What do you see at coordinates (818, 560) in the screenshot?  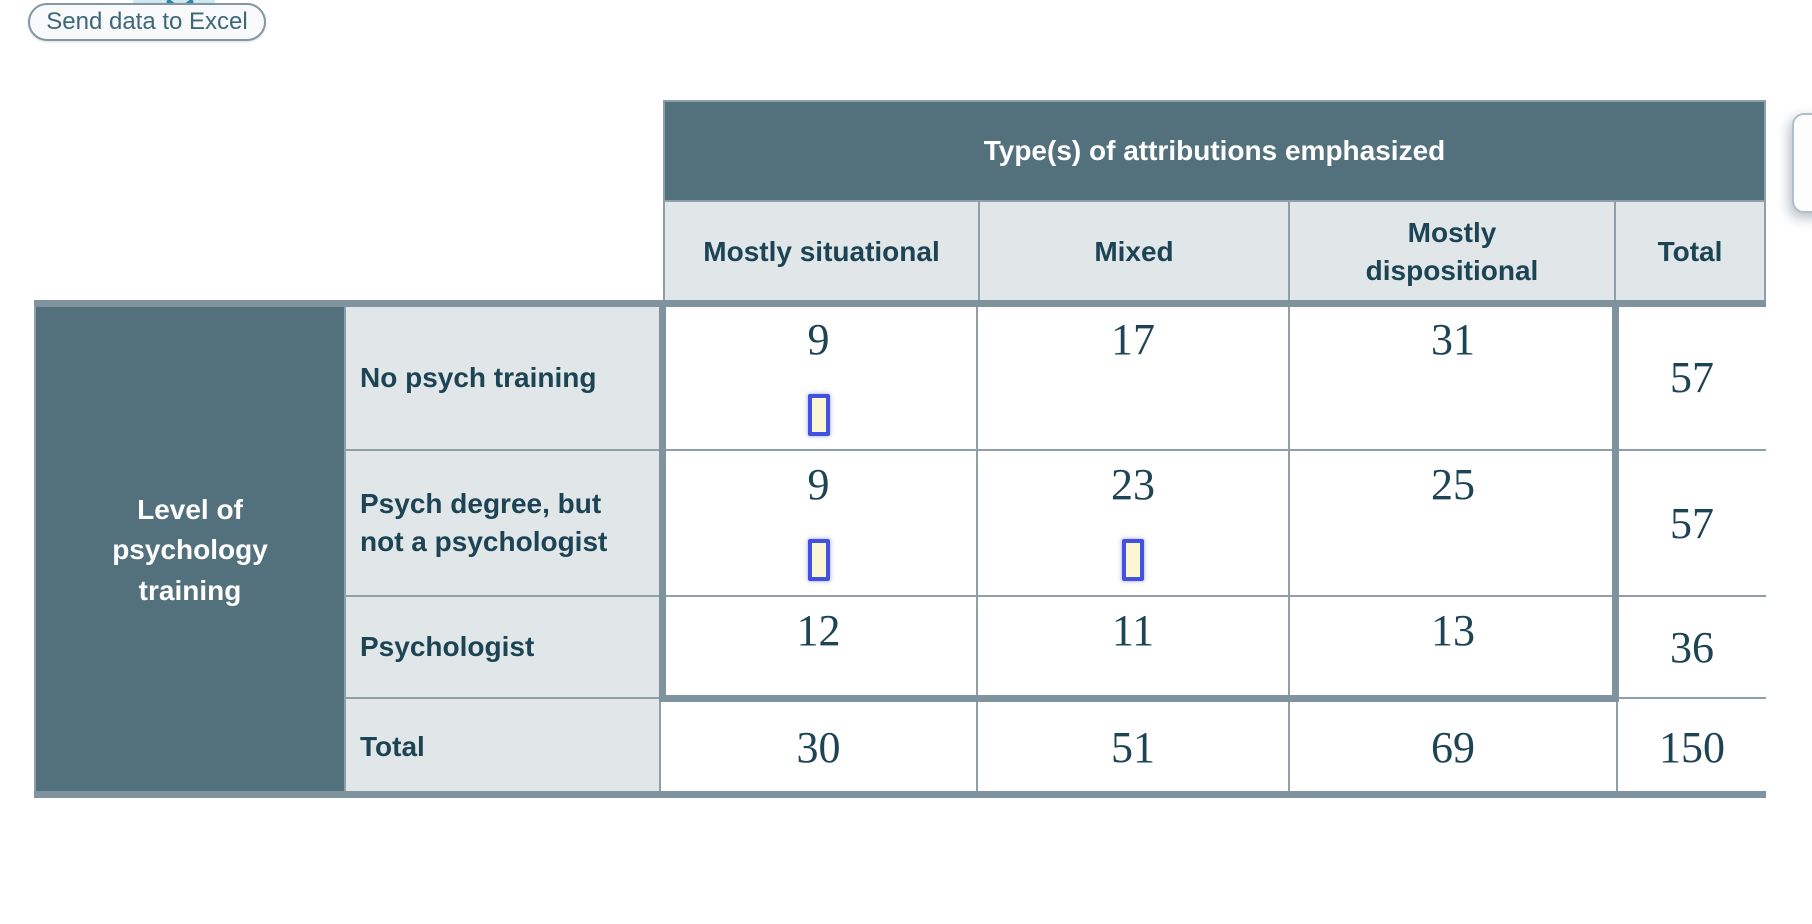 I see `answer-input-r2-situational` at bounding box center [818, 560].